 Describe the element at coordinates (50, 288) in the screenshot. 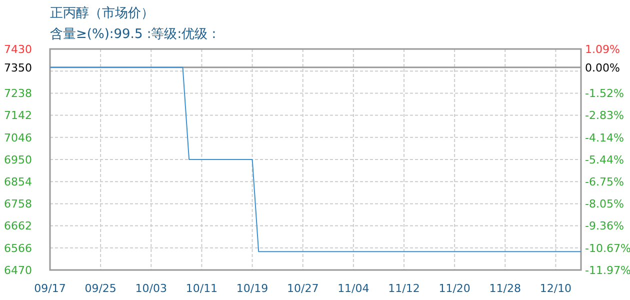

I see `x-tick-label: 09/17` at that location.